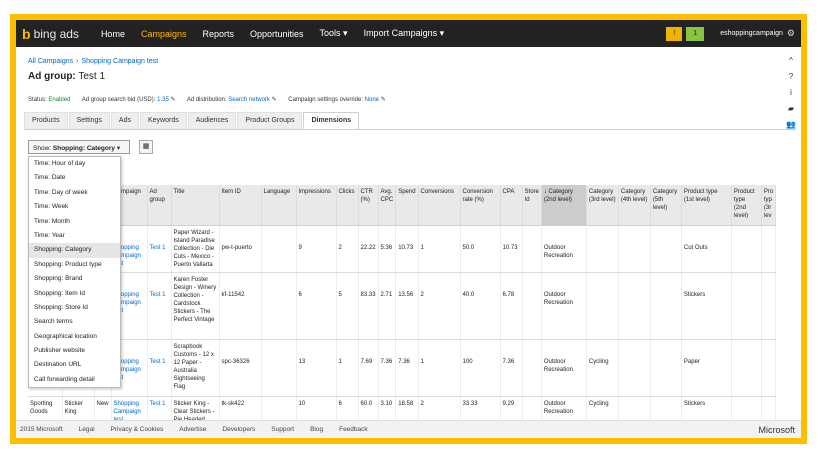 Image resolution: width=818 pixels, height=470 pixels. I want to click on dropdown-option: Destination URL, so click(58, 365).